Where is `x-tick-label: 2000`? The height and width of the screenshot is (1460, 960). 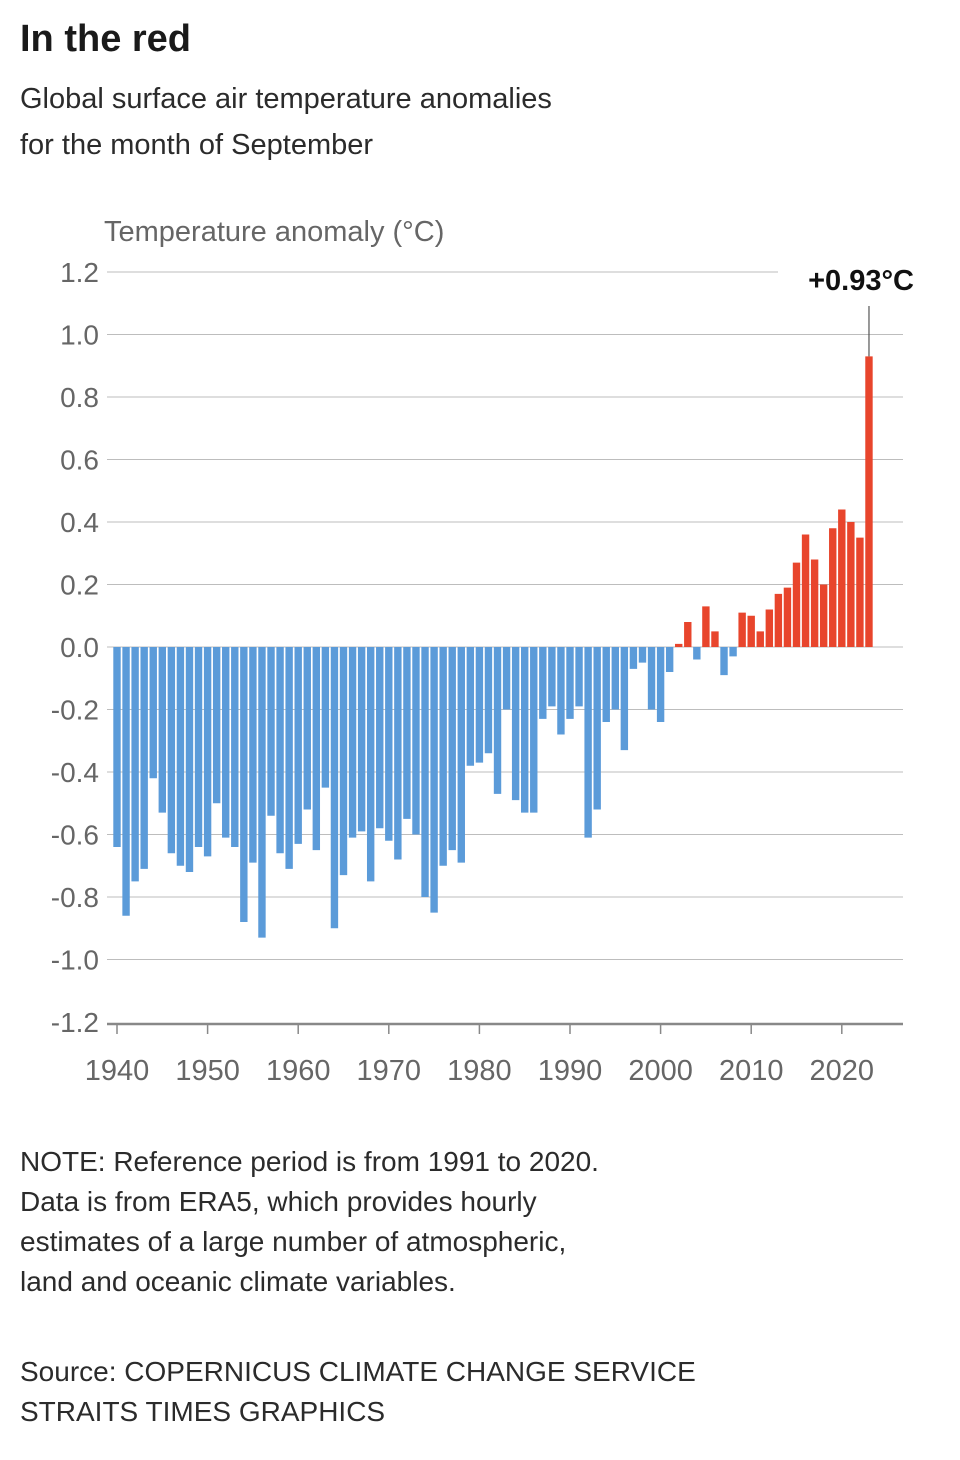 x-tick-label: 2000 is located at coordinates (660, 1071).